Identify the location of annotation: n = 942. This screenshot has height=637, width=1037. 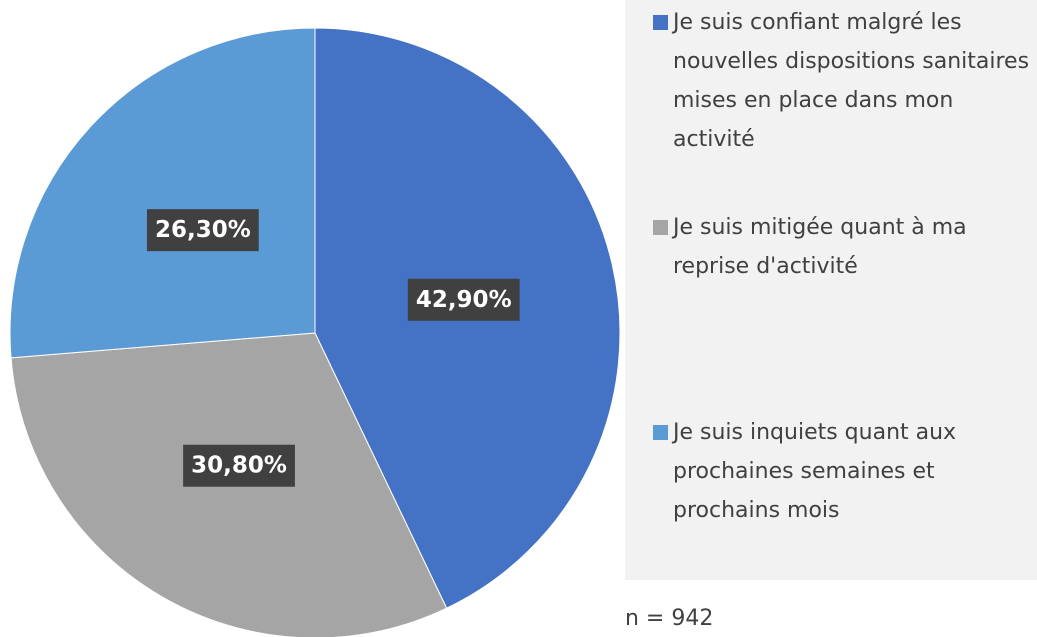
(669, 618).